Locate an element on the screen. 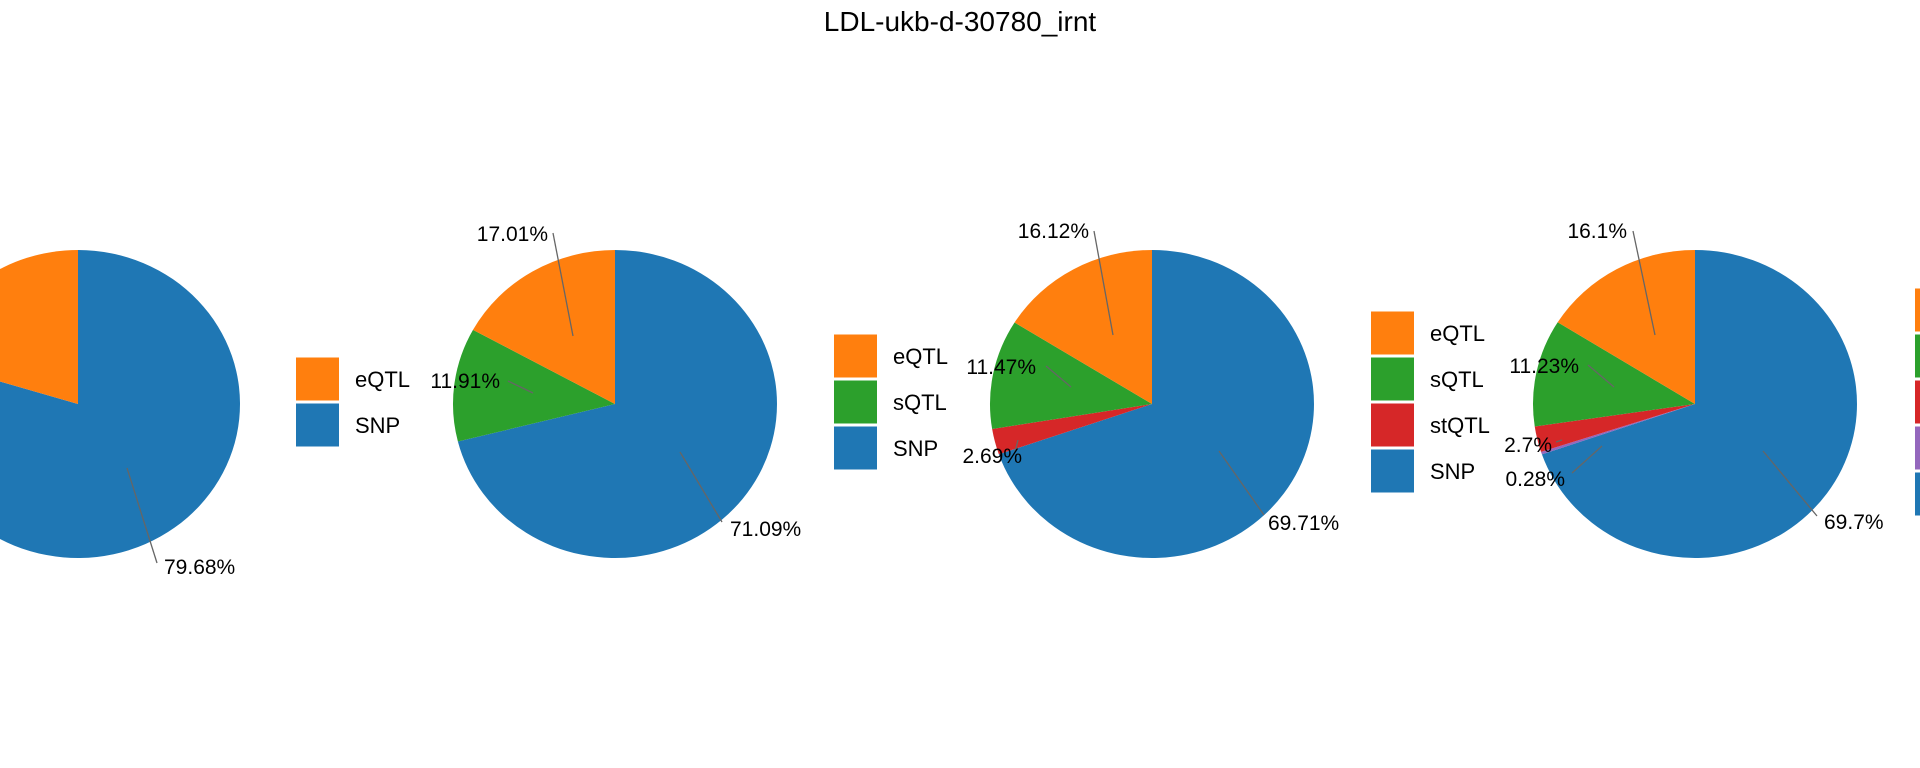 The image size is (1920, 768). slice-percent-label: 16.1% is located at coordinates (1597, 231).